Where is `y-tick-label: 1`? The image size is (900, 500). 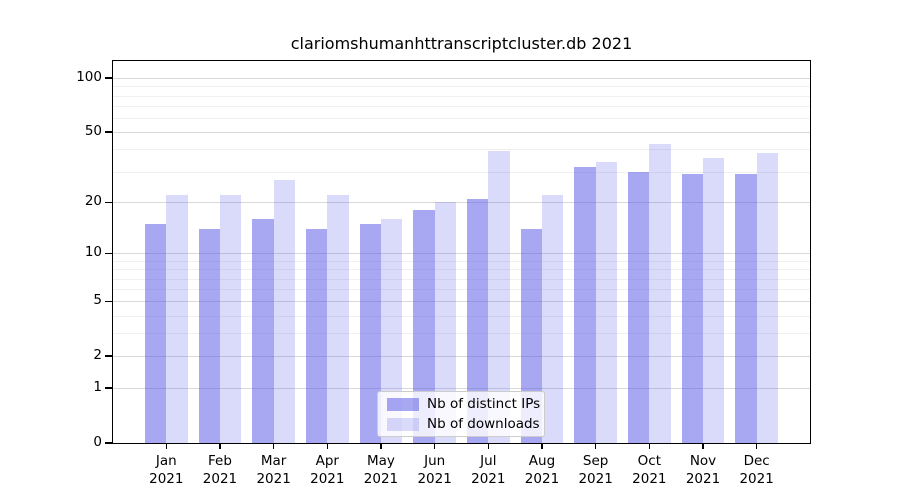
y-tick-label: 1 is located at coordinates (97, 387).